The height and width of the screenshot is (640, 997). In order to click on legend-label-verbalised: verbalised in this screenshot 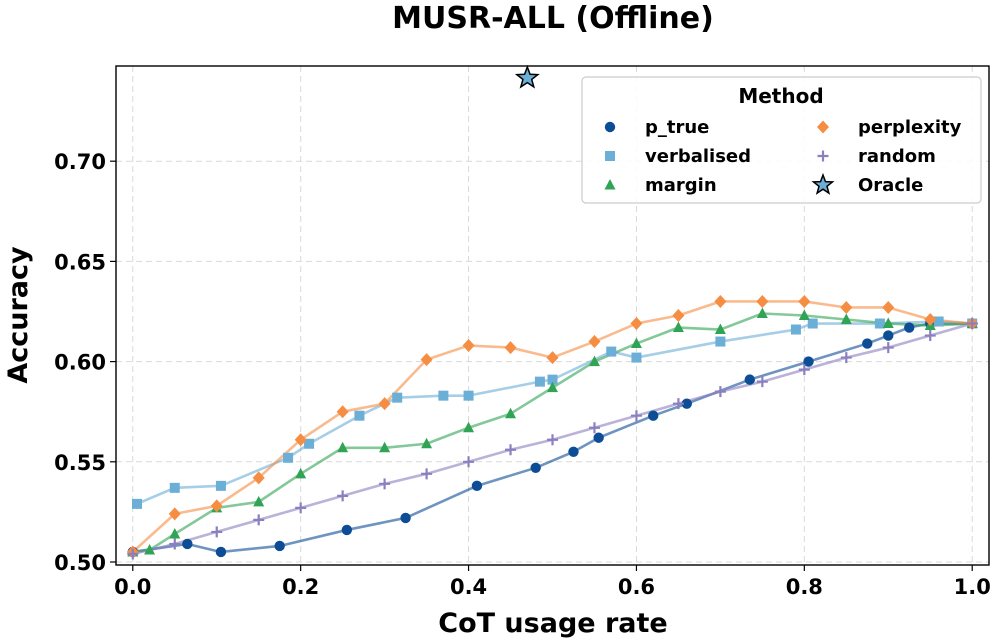, I will do `click(698, 156)`.